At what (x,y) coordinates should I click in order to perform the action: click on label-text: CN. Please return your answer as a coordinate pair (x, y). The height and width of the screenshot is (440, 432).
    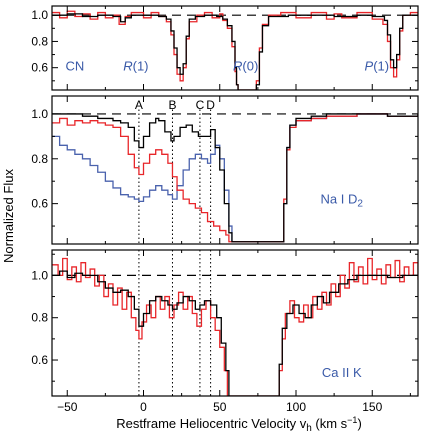
    Looking at the image, I should click on (74, 65).